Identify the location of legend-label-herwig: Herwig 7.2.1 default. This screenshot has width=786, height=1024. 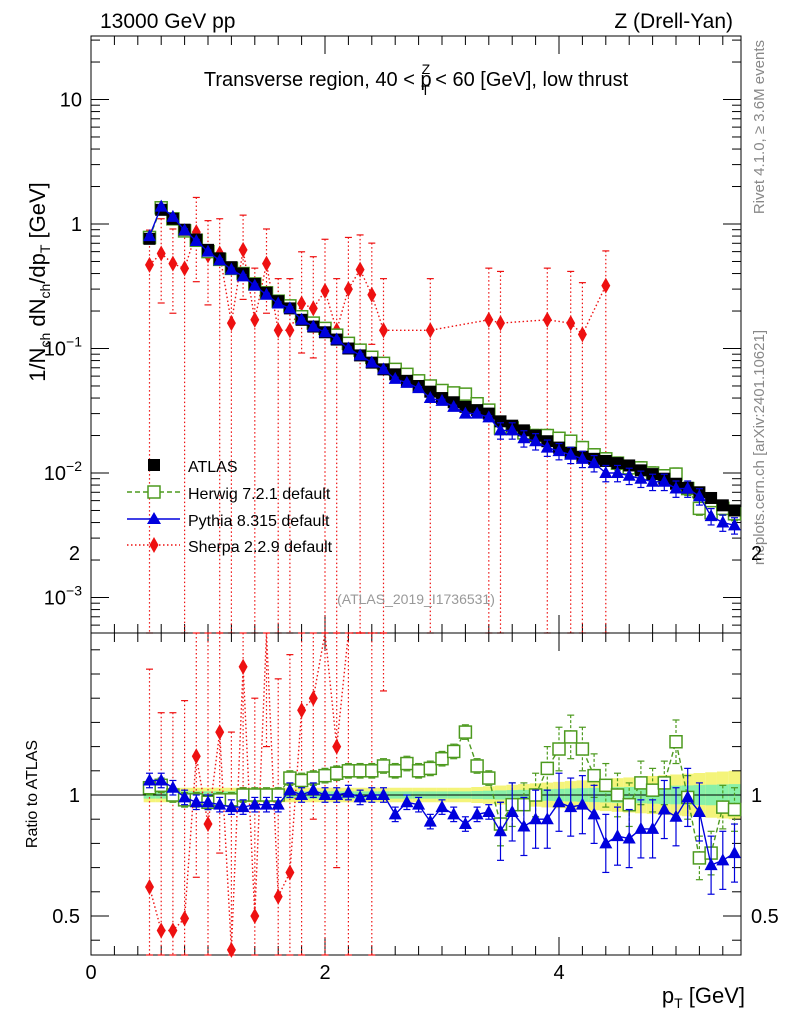
(259, 494).